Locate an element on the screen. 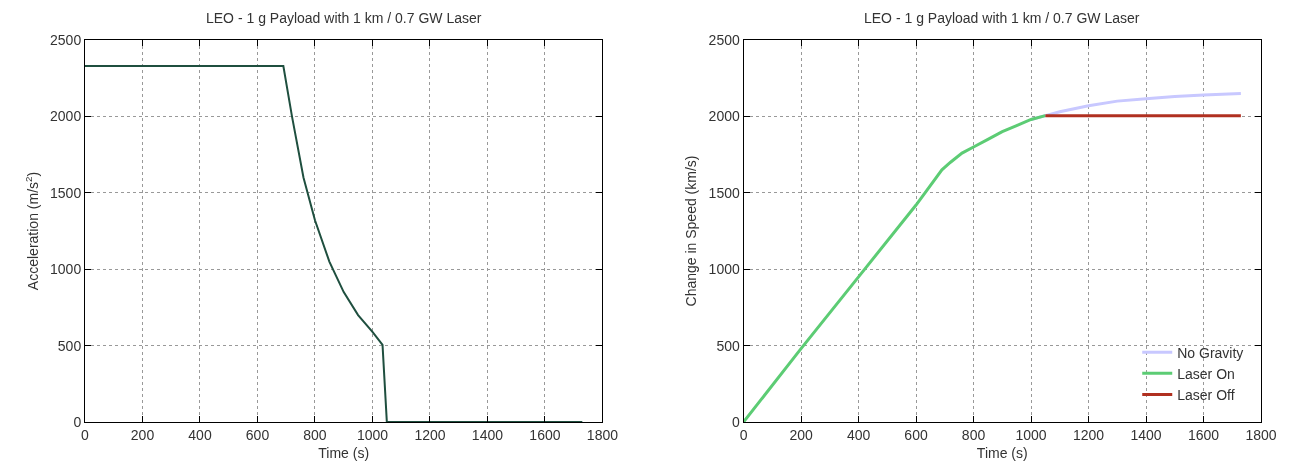 This screenshot has height=472, width=1291. legend-label: Laser On is located at coordinates (1206, 373).